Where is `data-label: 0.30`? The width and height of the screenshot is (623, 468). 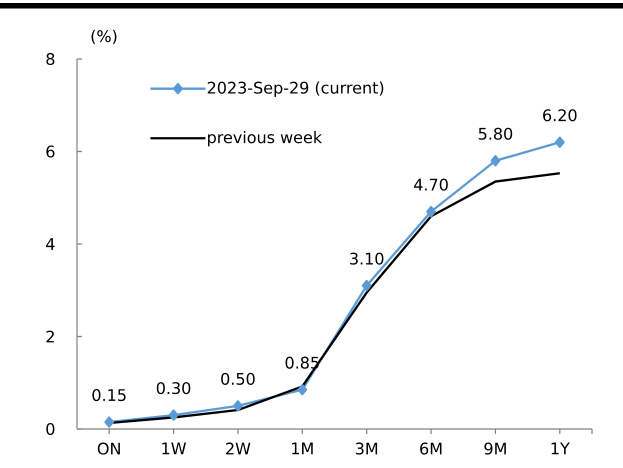 data-label: 0.30 is located at coordinates (173, 388).